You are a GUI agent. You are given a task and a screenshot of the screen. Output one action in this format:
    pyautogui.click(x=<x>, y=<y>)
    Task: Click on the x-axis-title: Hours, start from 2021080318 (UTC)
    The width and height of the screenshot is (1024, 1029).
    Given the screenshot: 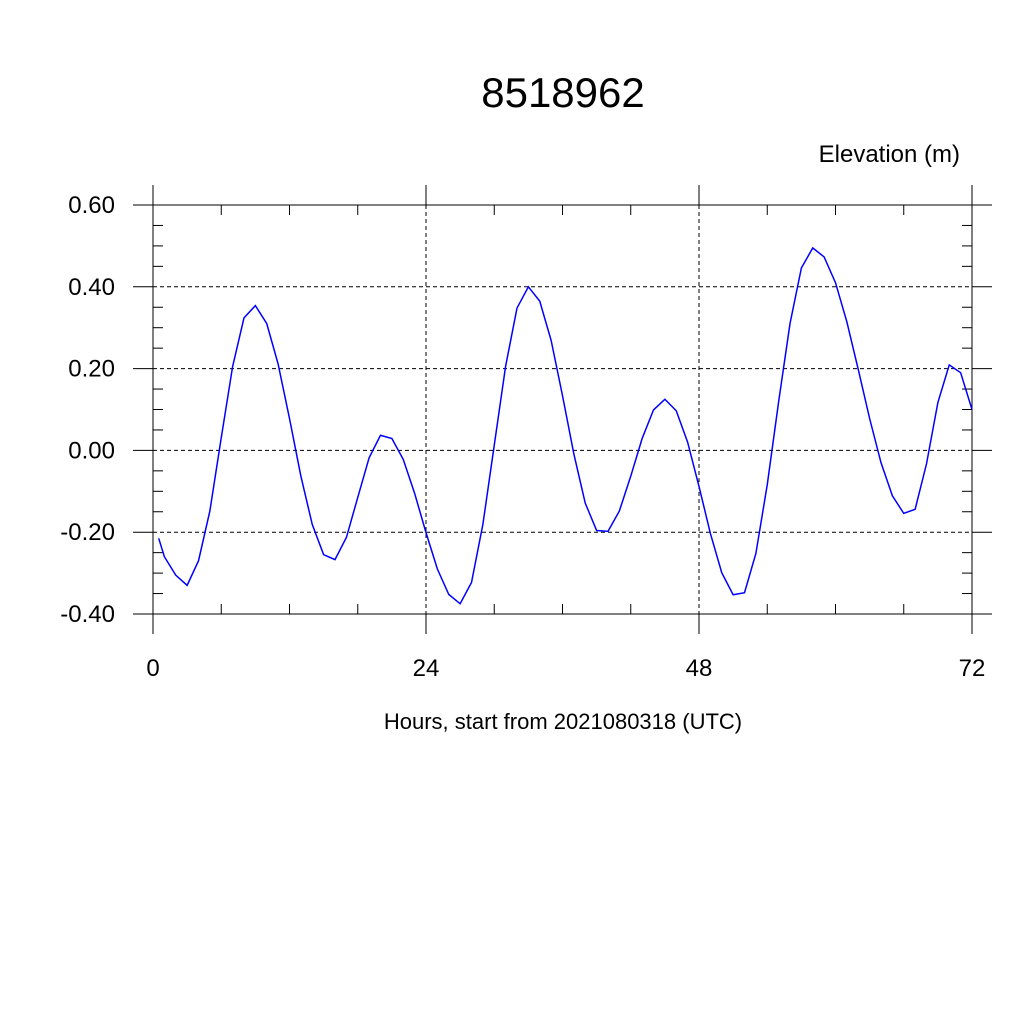 What is the action you would take?
    pyautogui.click(x=563, y=721)
    